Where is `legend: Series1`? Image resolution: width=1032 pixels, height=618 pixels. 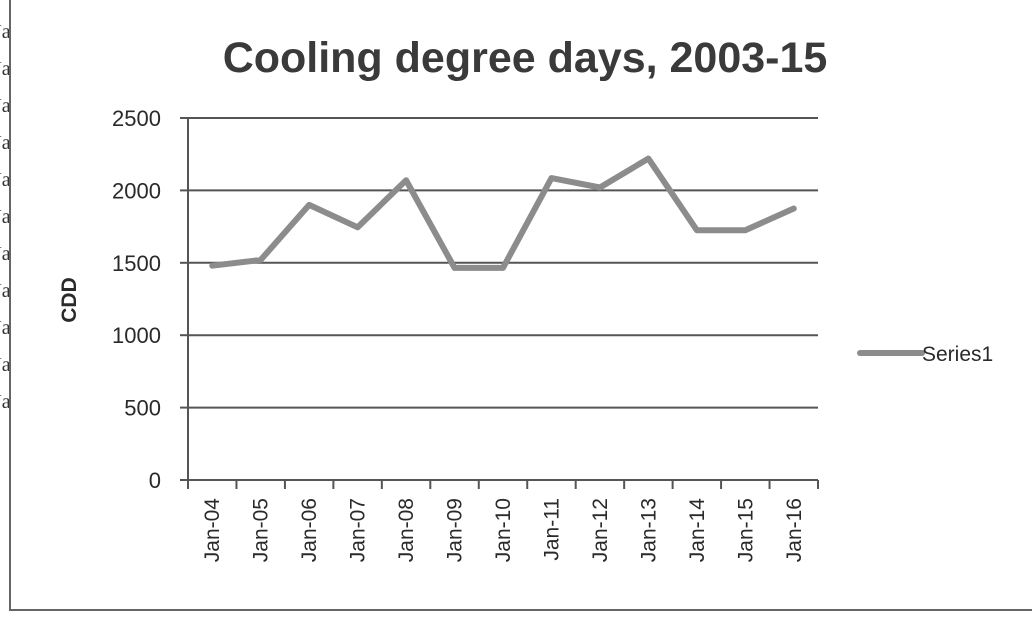
legend: Series1 is located at coordinates (925, 354).